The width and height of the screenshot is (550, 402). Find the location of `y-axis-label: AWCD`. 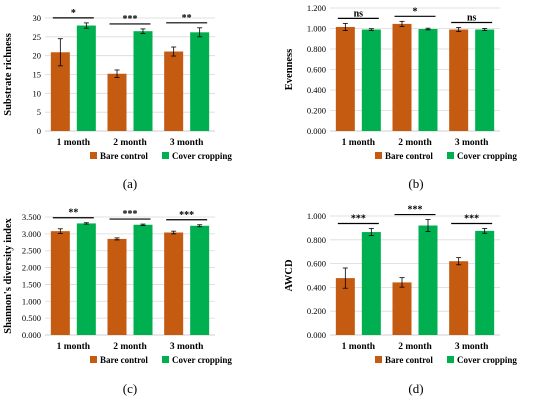

y-axis-label: AWCD is located at coordinates (289, 275).